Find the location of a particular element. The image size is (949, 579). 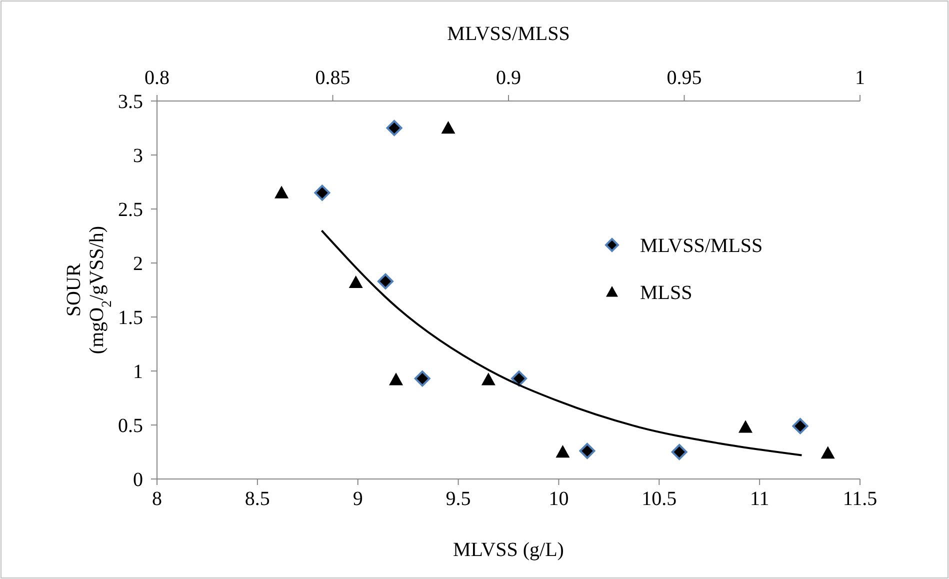

x2-tick-label: 0.85 is located at coordinates (332, 78).